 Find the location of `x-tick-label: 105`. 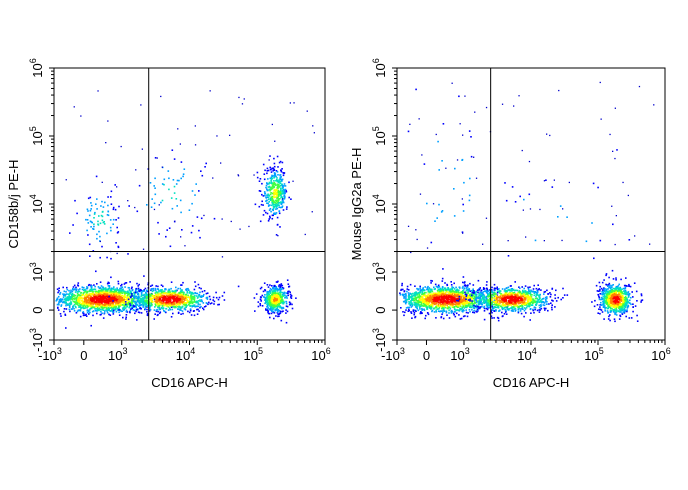

x-tick-label: 105 is located at coordinates (253, 354).